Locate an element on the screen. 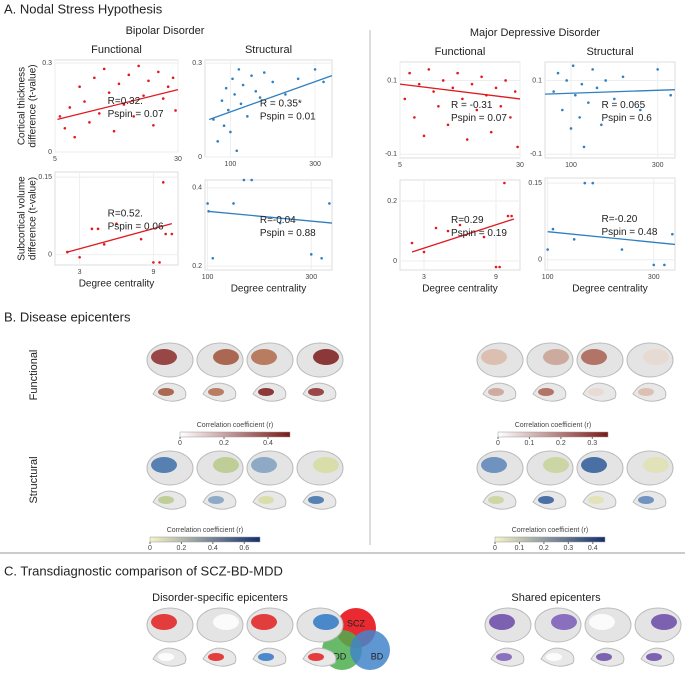  x-tick-label: 100 is located at coordinates (571, 165).